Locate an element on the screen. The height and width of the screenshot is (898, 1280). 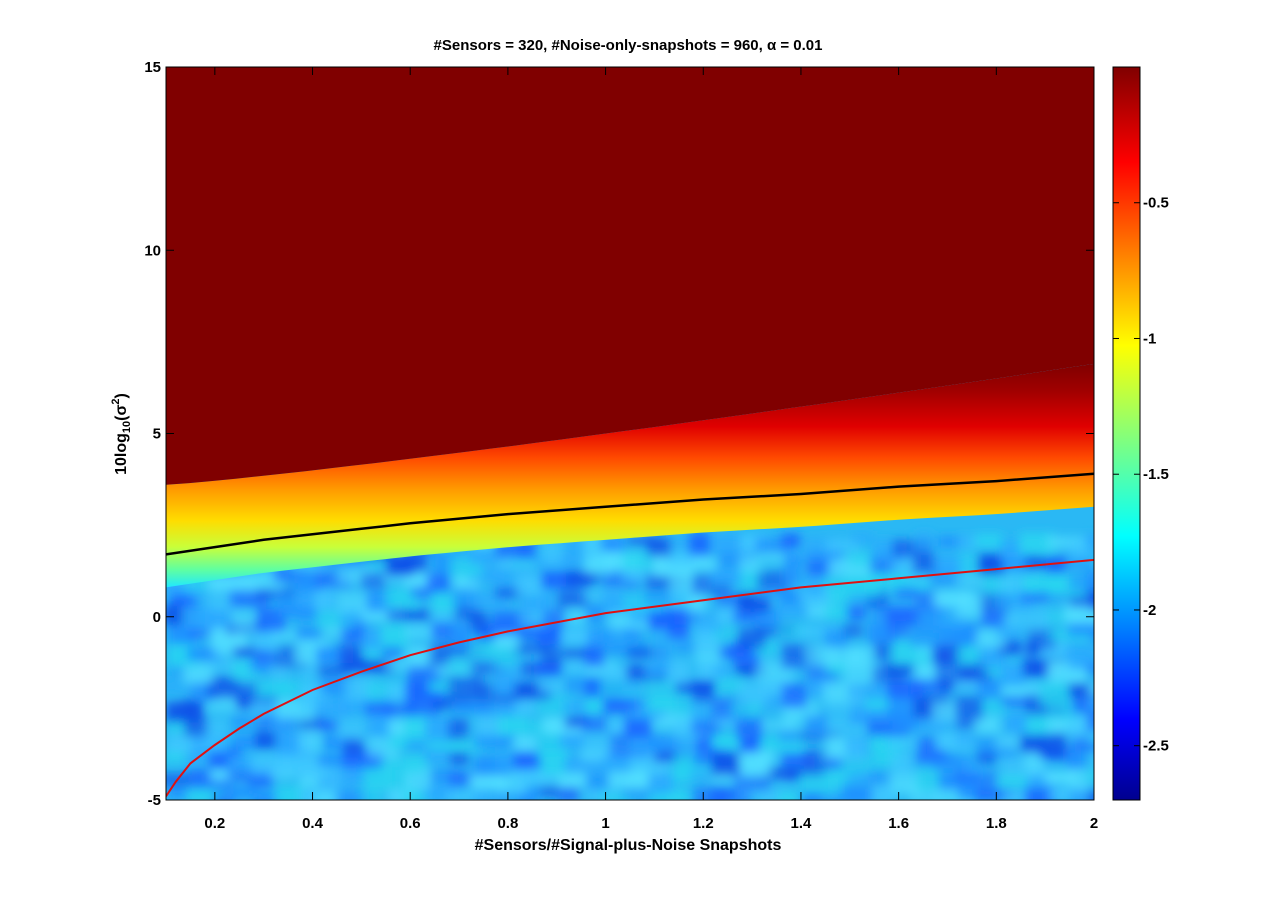
x-tick-label: 0.6 is located at coordinates (410, 823).